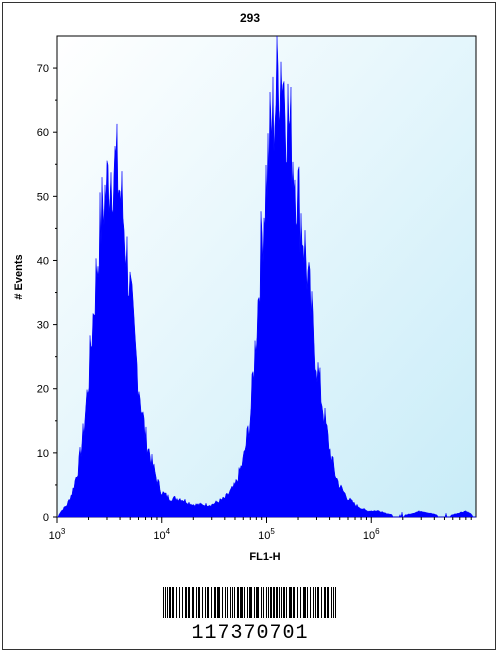 Image resolution: width=500 pixels, height=654 pixels. Describe the element at coordinates (46, 518) in the screenshot. I see `y-tick-label: 0` at that location.